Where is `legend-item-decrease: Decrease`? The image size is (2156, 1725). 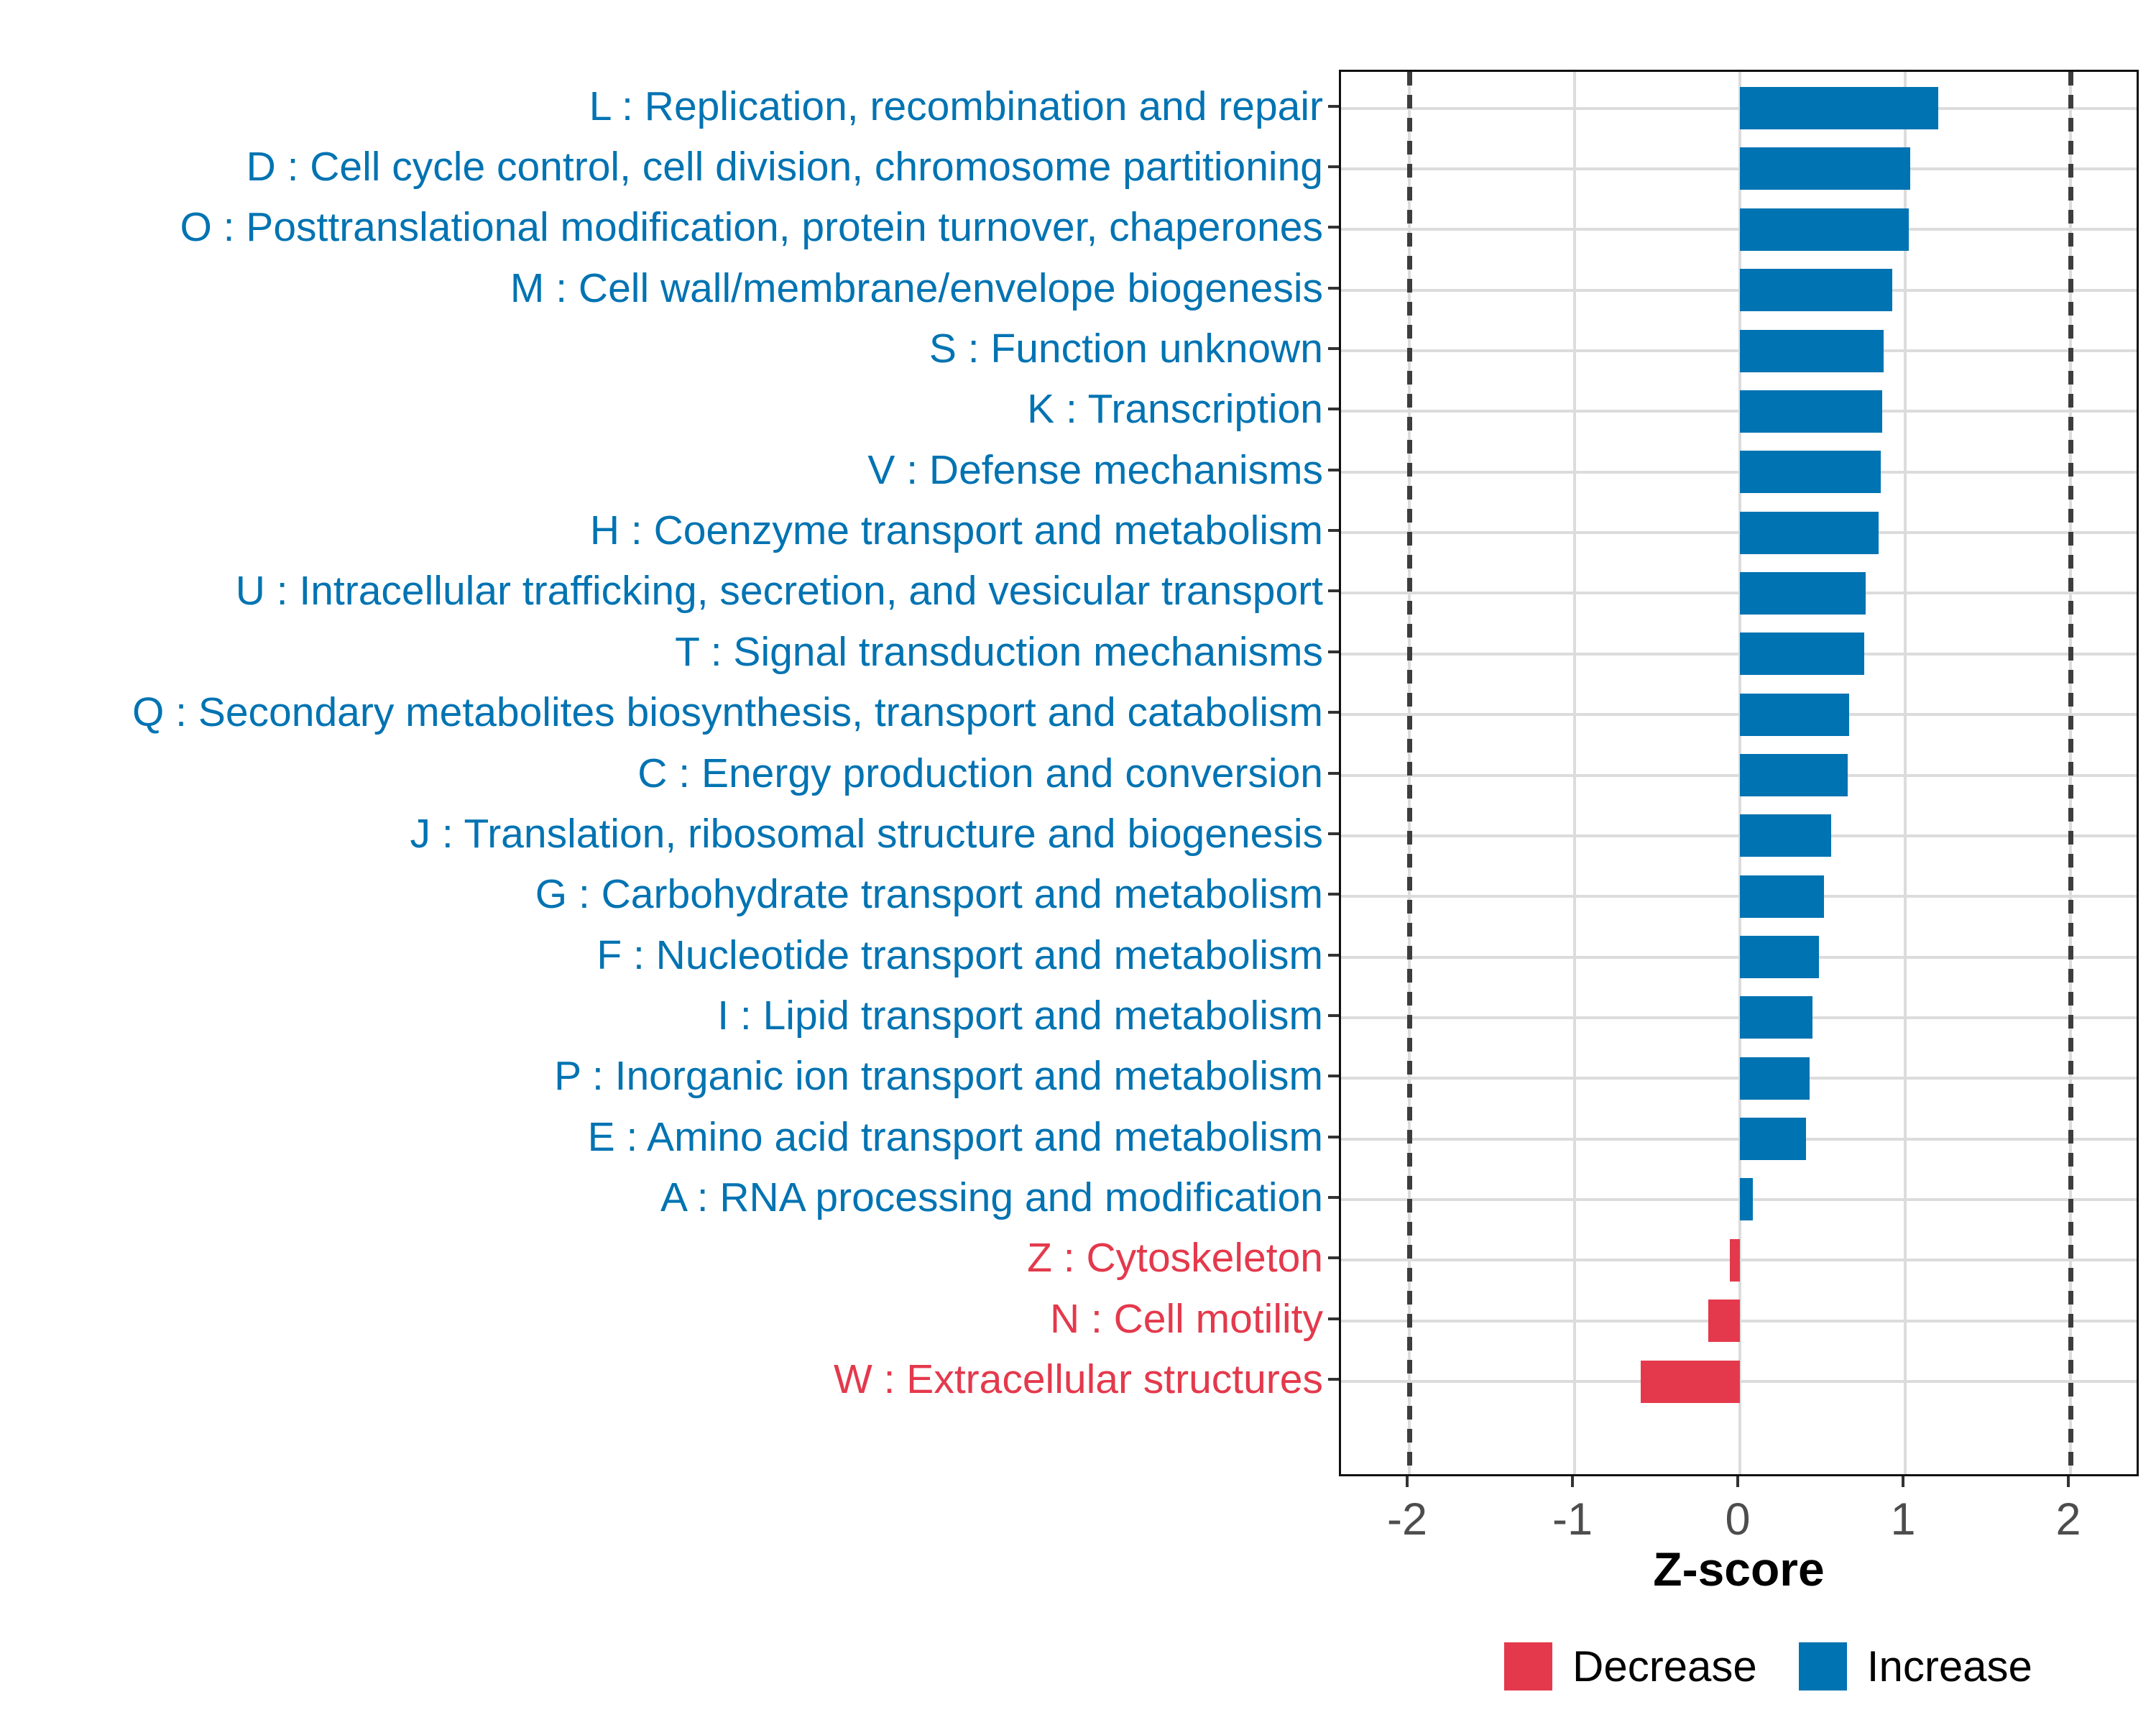
legend-item-decrease: Decrease is located at coordinates (1631, 1666).